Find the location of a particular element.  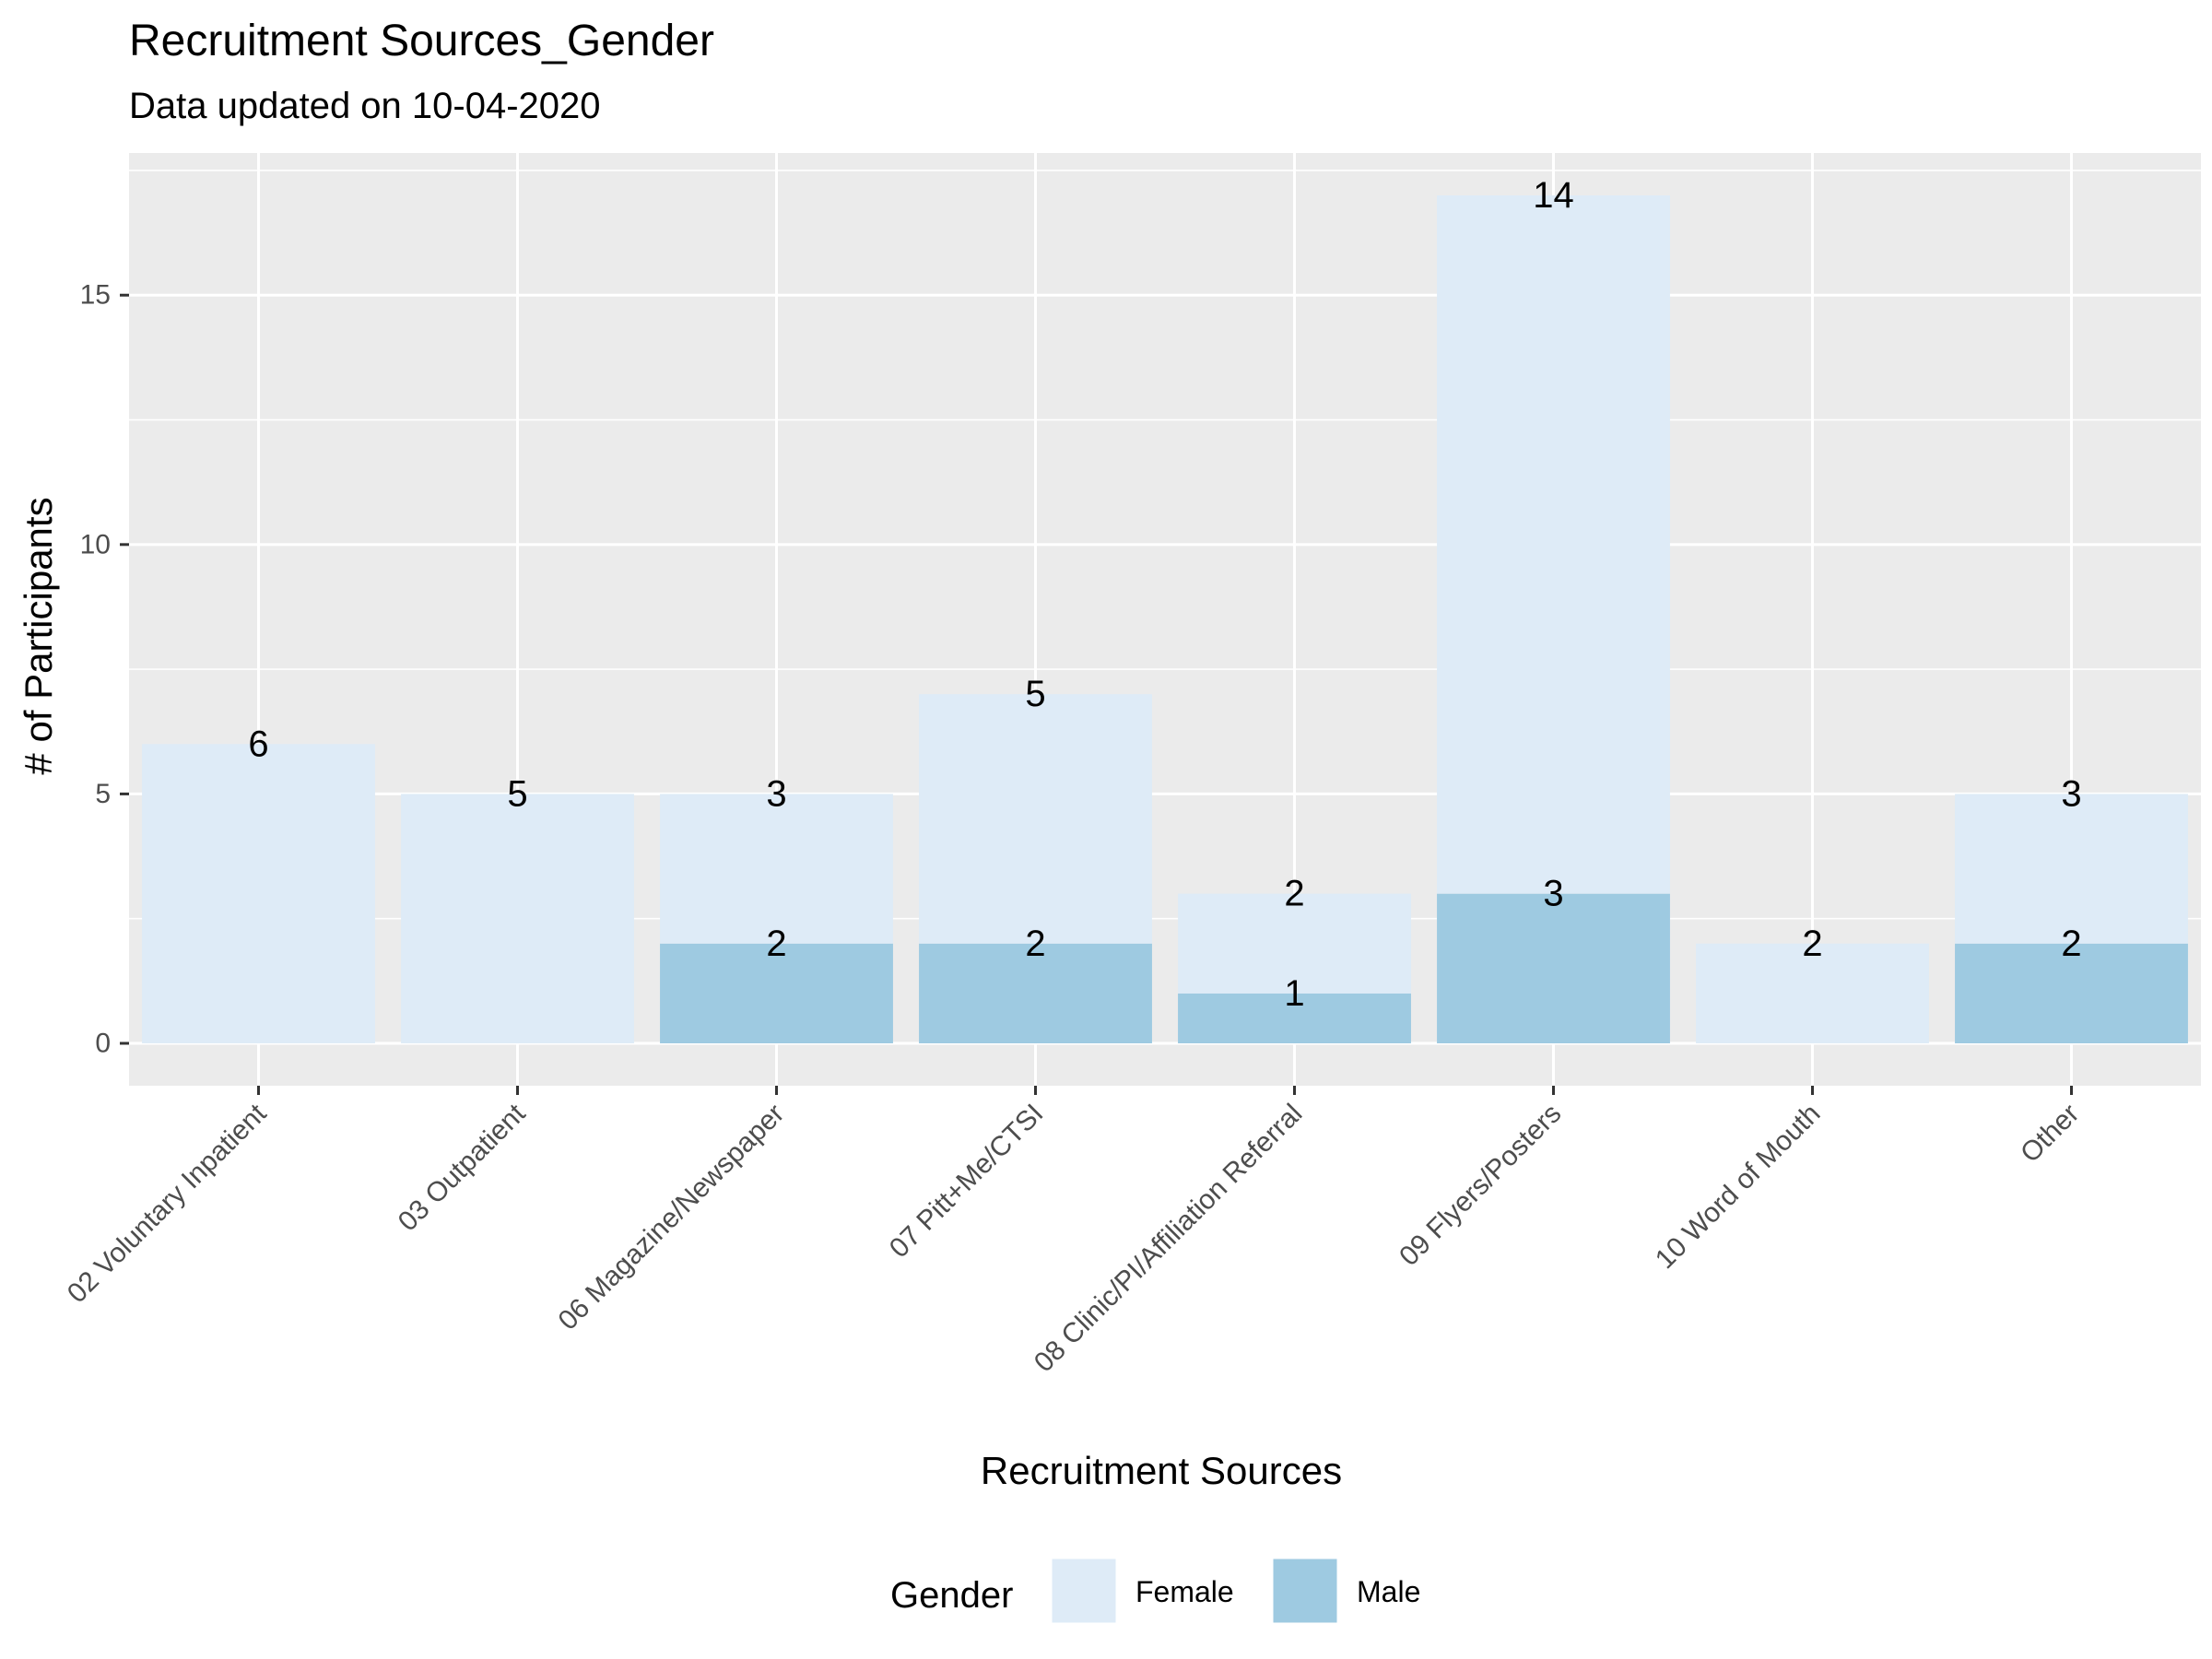

x-axis-title: Recruitment Sources is located at coordinates (1161, 1470).